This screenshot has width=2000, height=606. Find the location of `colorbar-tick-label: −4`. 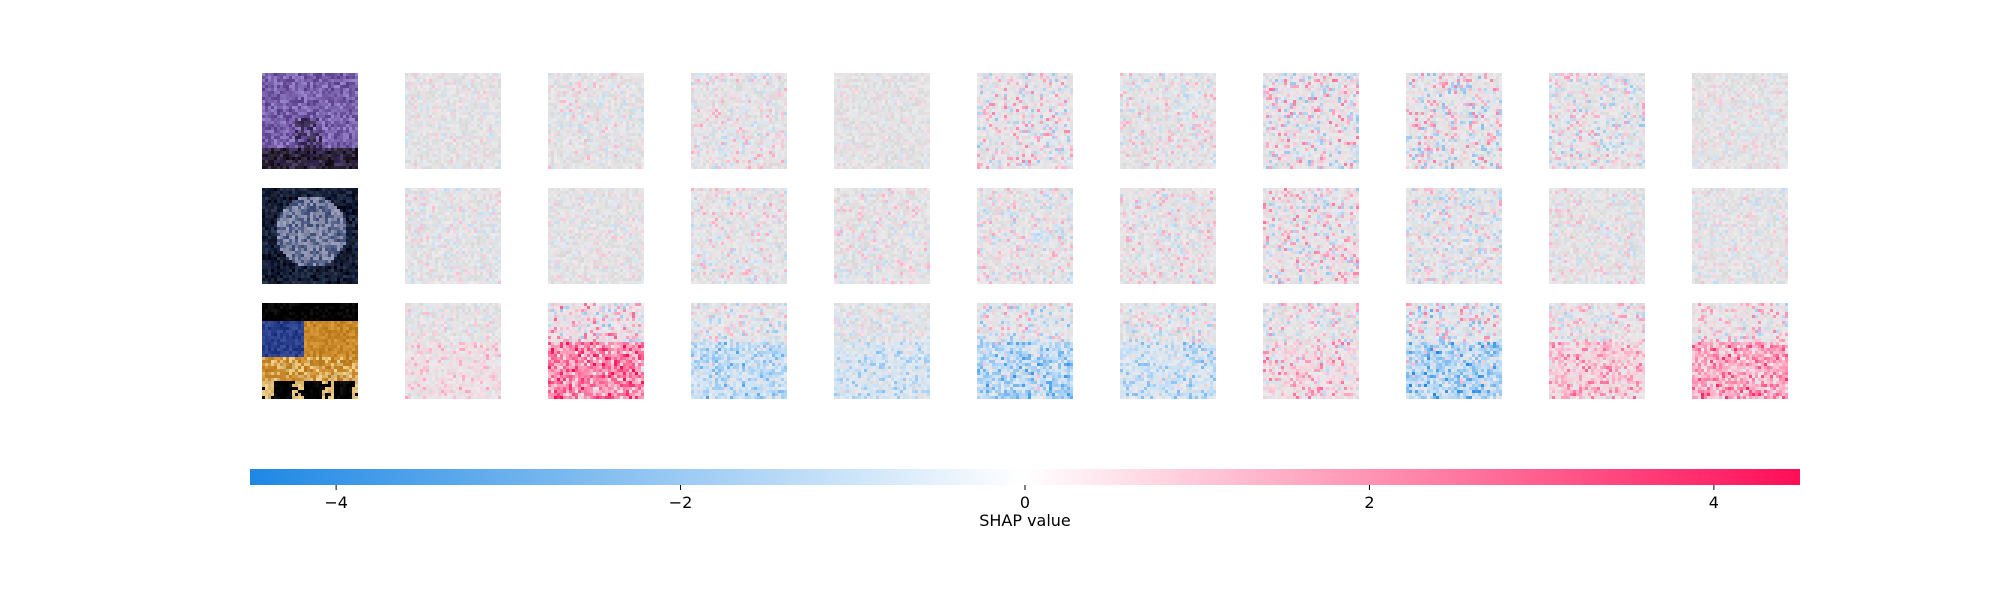

colorbar-tick-label: −4 is located at coordinates (336, 502).